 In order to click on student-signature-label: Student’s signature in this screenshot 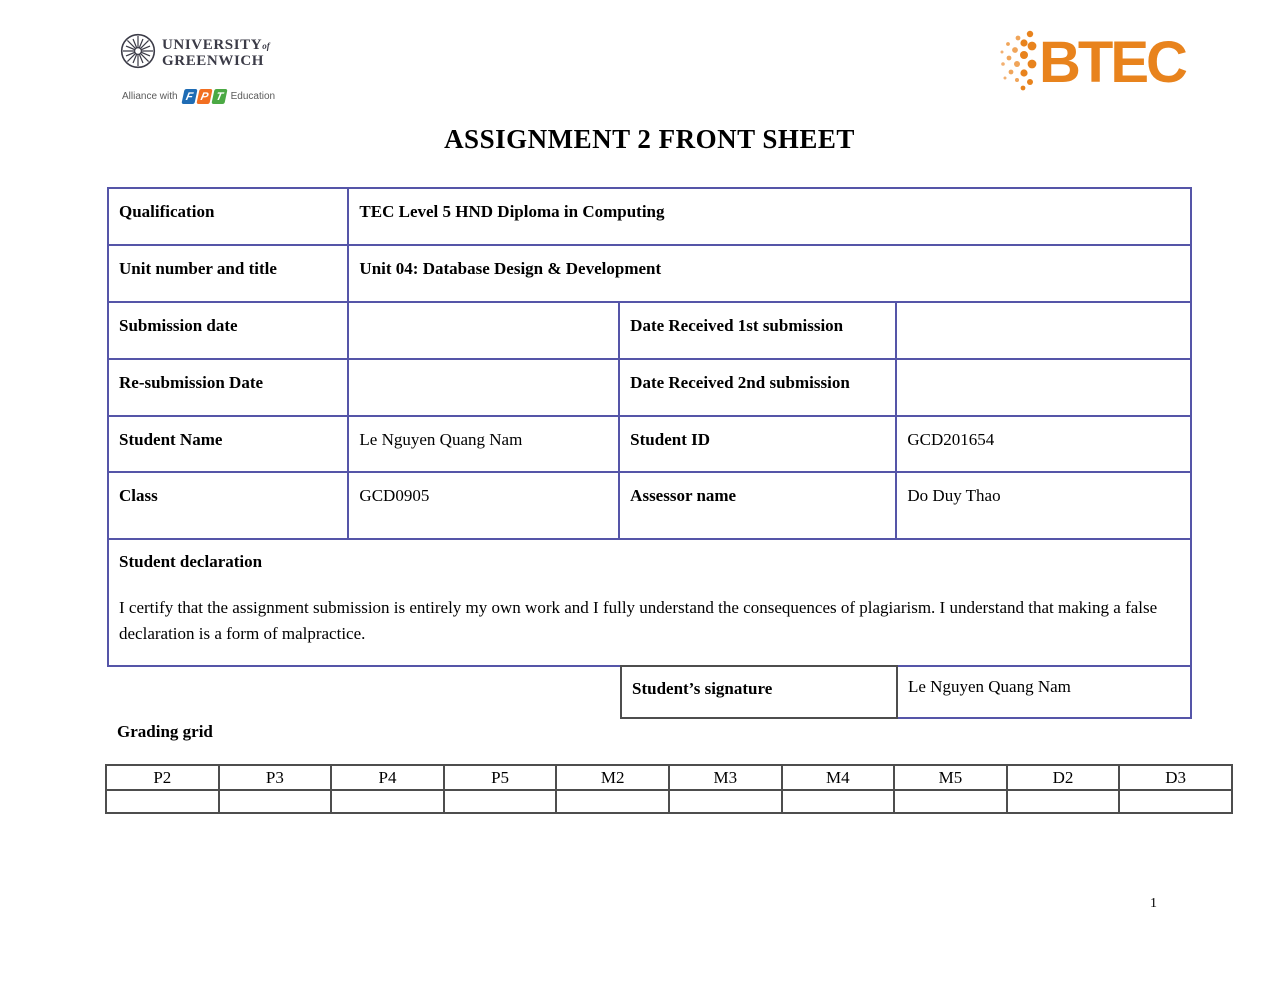, I will do `click(759, 692)`.